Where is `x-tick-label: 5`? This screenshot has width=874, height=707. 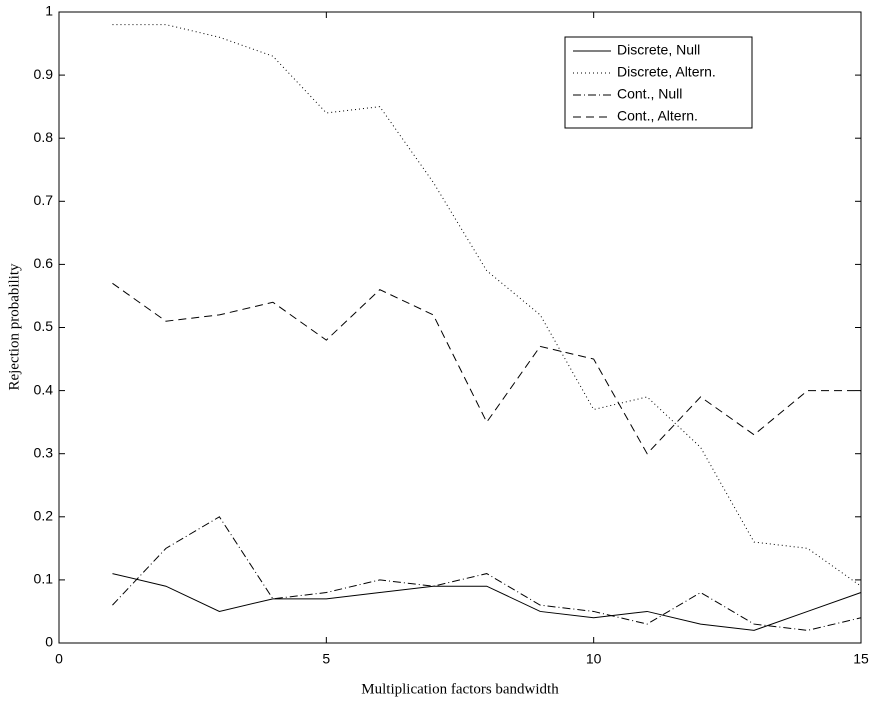 x-tick-label: 5 is located at coordinates (326, 659).